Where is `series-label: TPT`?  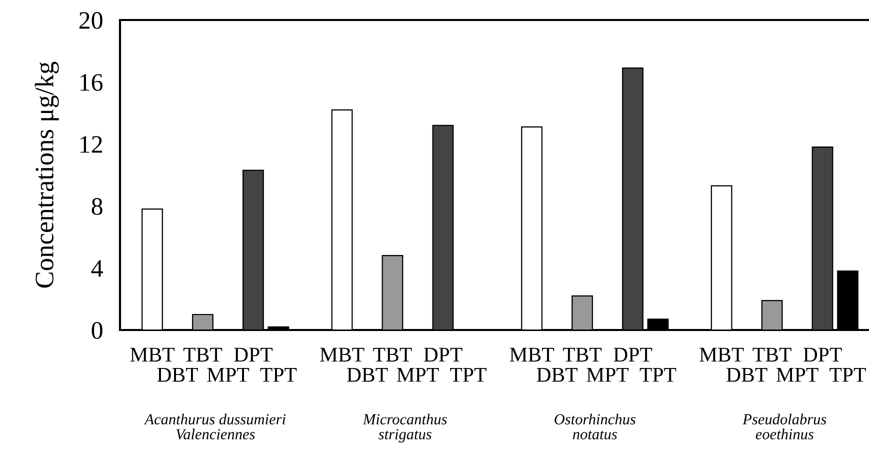
series-label: TPT is located at coordinates (658, 375).